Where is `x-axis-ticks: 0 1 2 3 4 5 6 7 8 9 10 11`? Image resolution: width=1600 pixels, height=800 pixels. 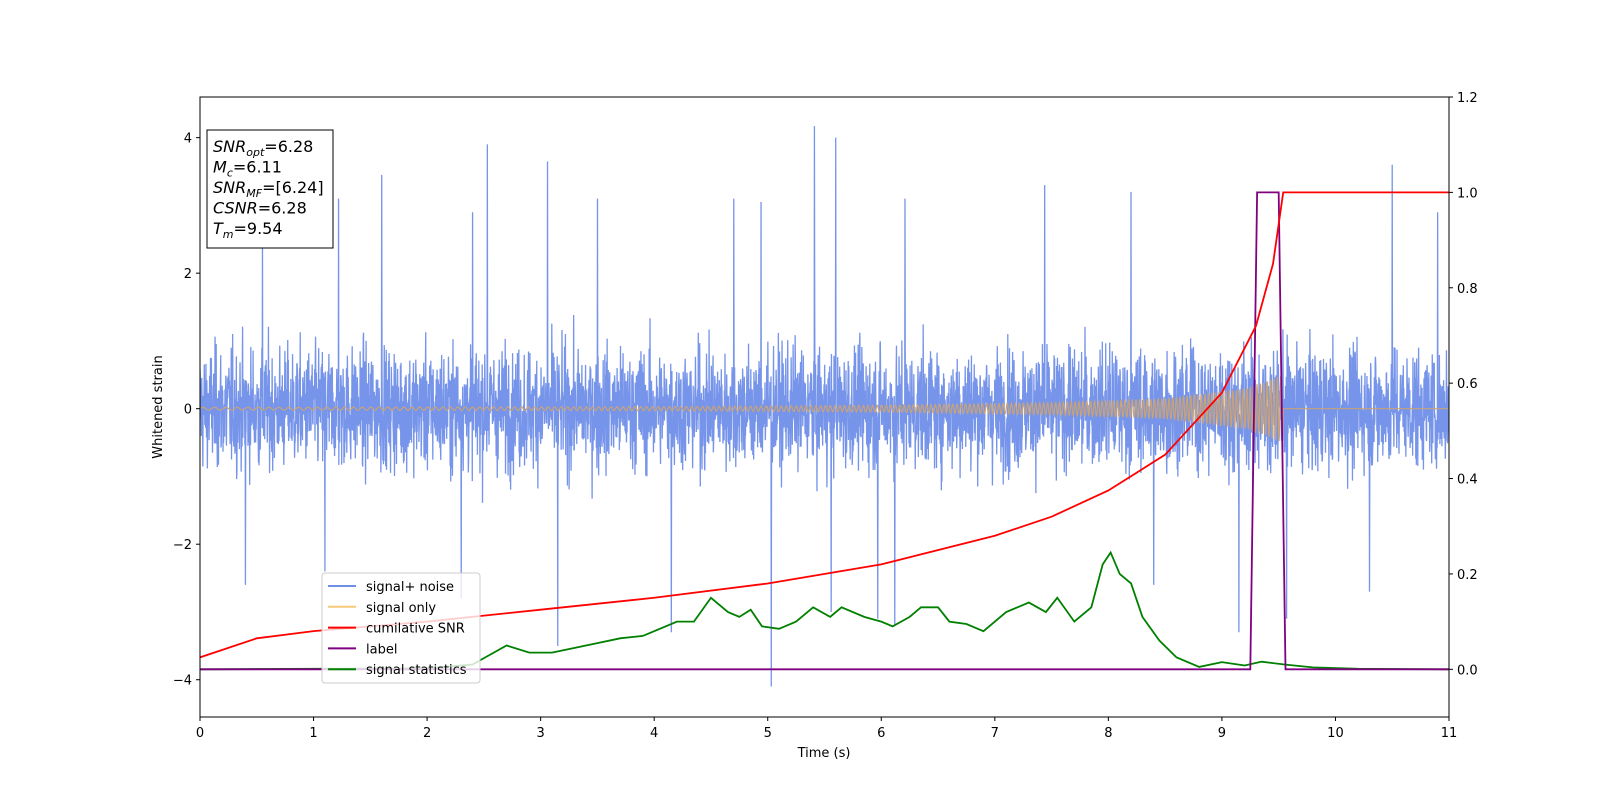 x-axis-ticks: 0 1 2 3 4 5 6 7 8 9 10 11 is located at coordinates (826, 729).